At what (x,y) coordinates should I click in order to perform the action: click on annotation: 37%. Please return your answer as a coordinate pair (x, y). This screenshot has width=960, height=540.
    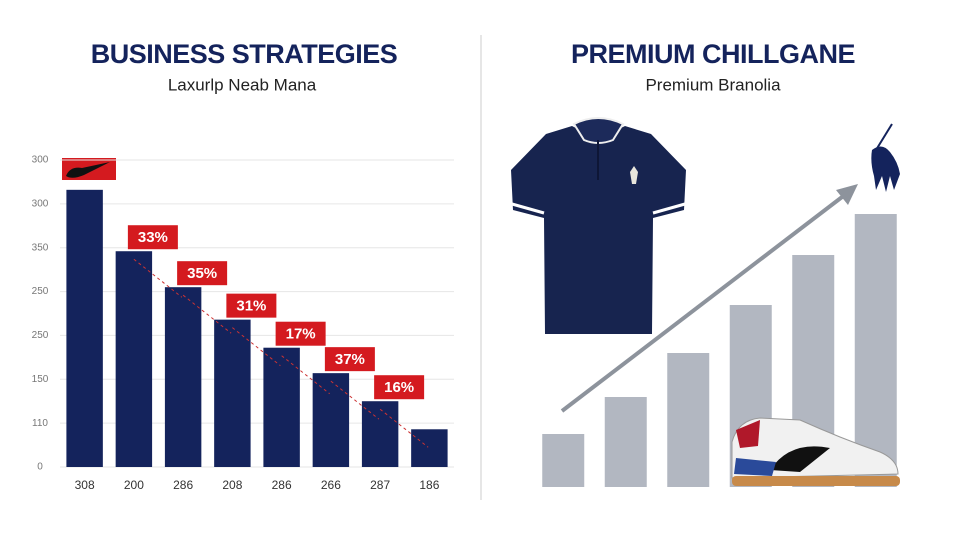
    Looking at the image, I should click on (350, 359).